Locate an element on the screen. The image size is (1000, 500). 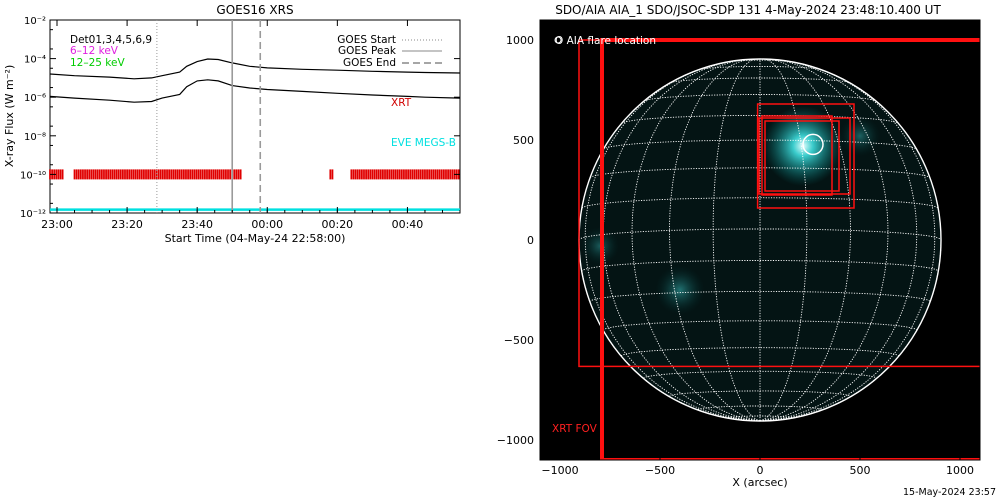
legend-6-12kev: 6–12 keV is located at coordinates (94, 51).